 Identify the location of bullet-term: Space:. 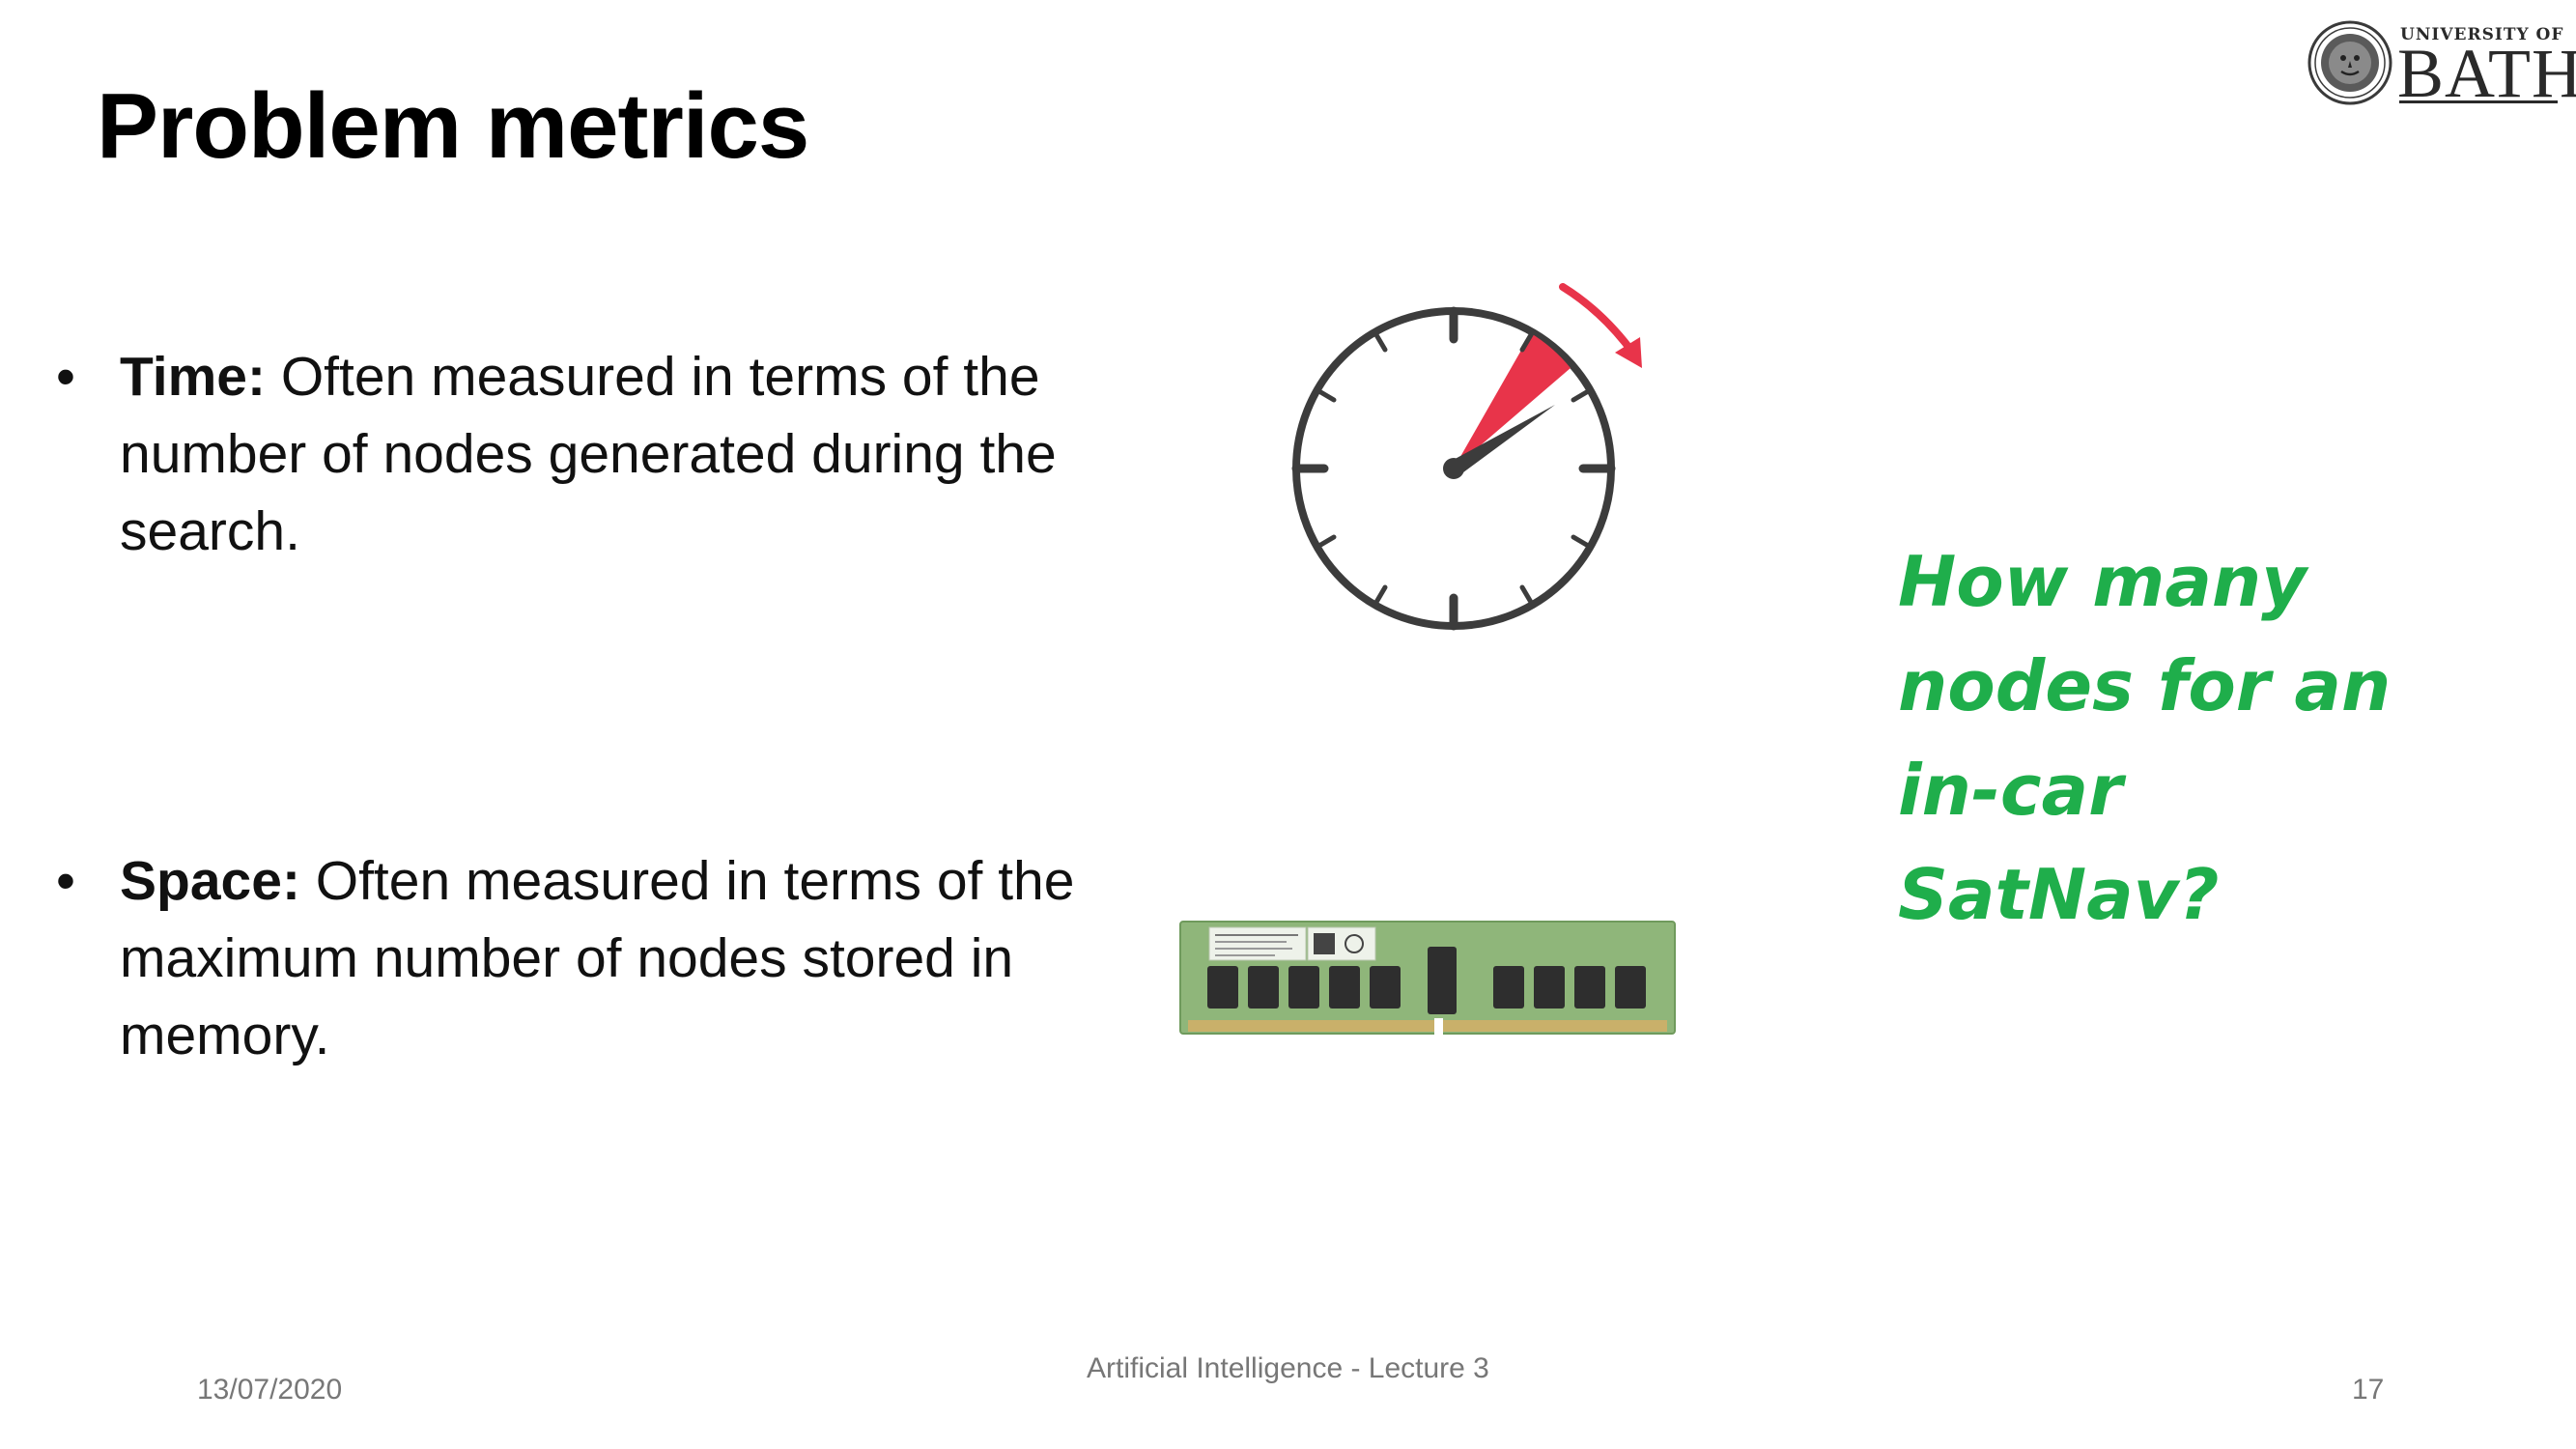
(210, 881).